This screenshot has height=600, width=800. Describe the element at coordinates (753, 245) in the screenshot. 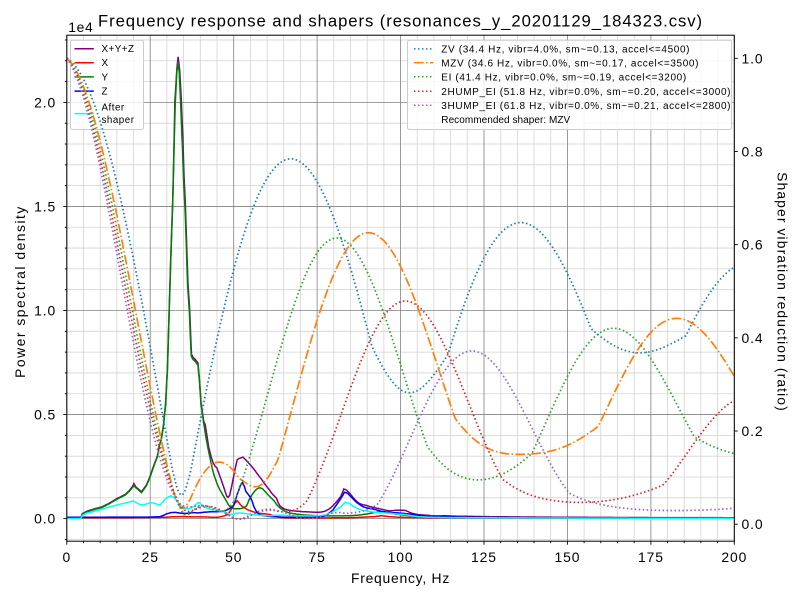

I see `svg-text: 0.6` at that location.